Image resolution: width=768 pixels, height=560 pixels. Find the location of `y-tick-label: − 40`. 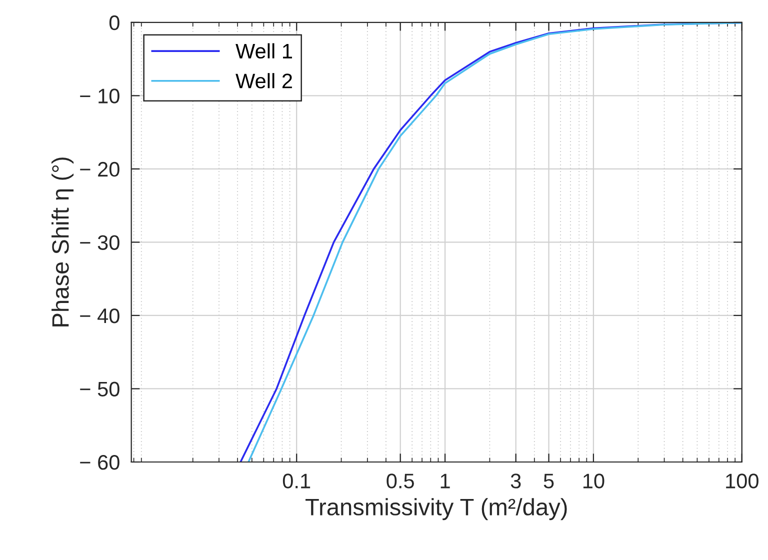

y-tick-label: − 40 is located at coordinates (100, 316).